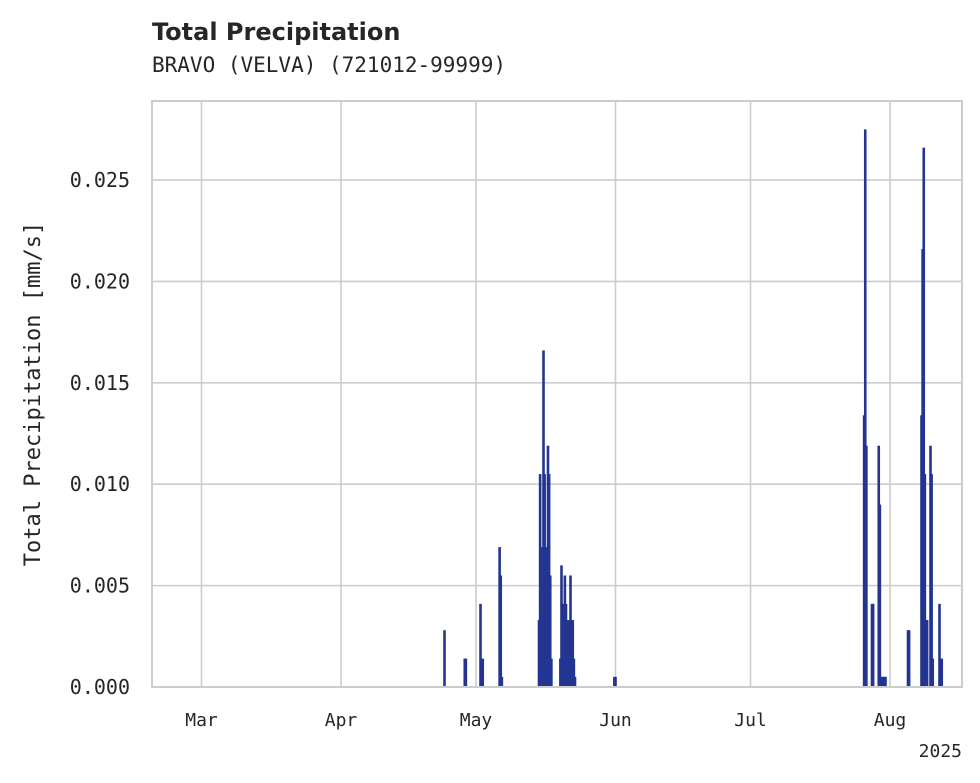 The width and height of the screenshot is (980, 783). What do you see at coordinates (329, 65) in the screenshot?
I see `chart-subtitle: BRAVO (VELVA) (721012-99999)` at bounding box center [329, 65].